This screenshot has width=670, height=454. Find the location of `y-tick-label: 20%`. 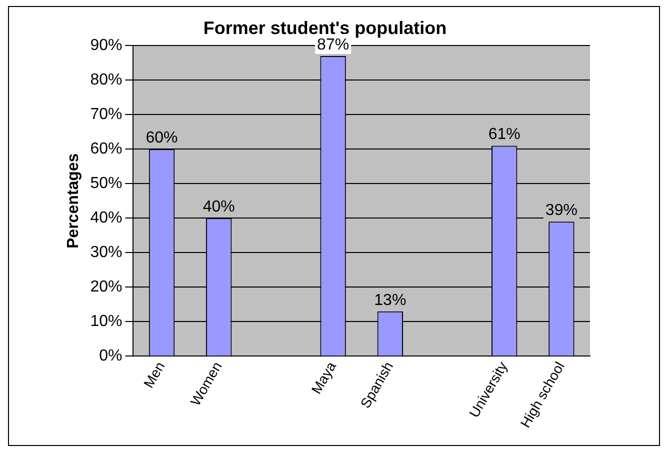

y-tick-label: 20% is located at coordinates (106, 287).